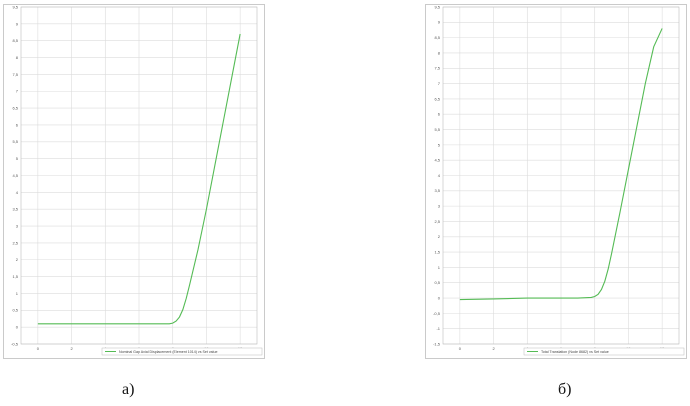 The height and width of the screenshot is (406, 690). I want to click on chart-b-ytick-12: 4,5, so click(437, 160).